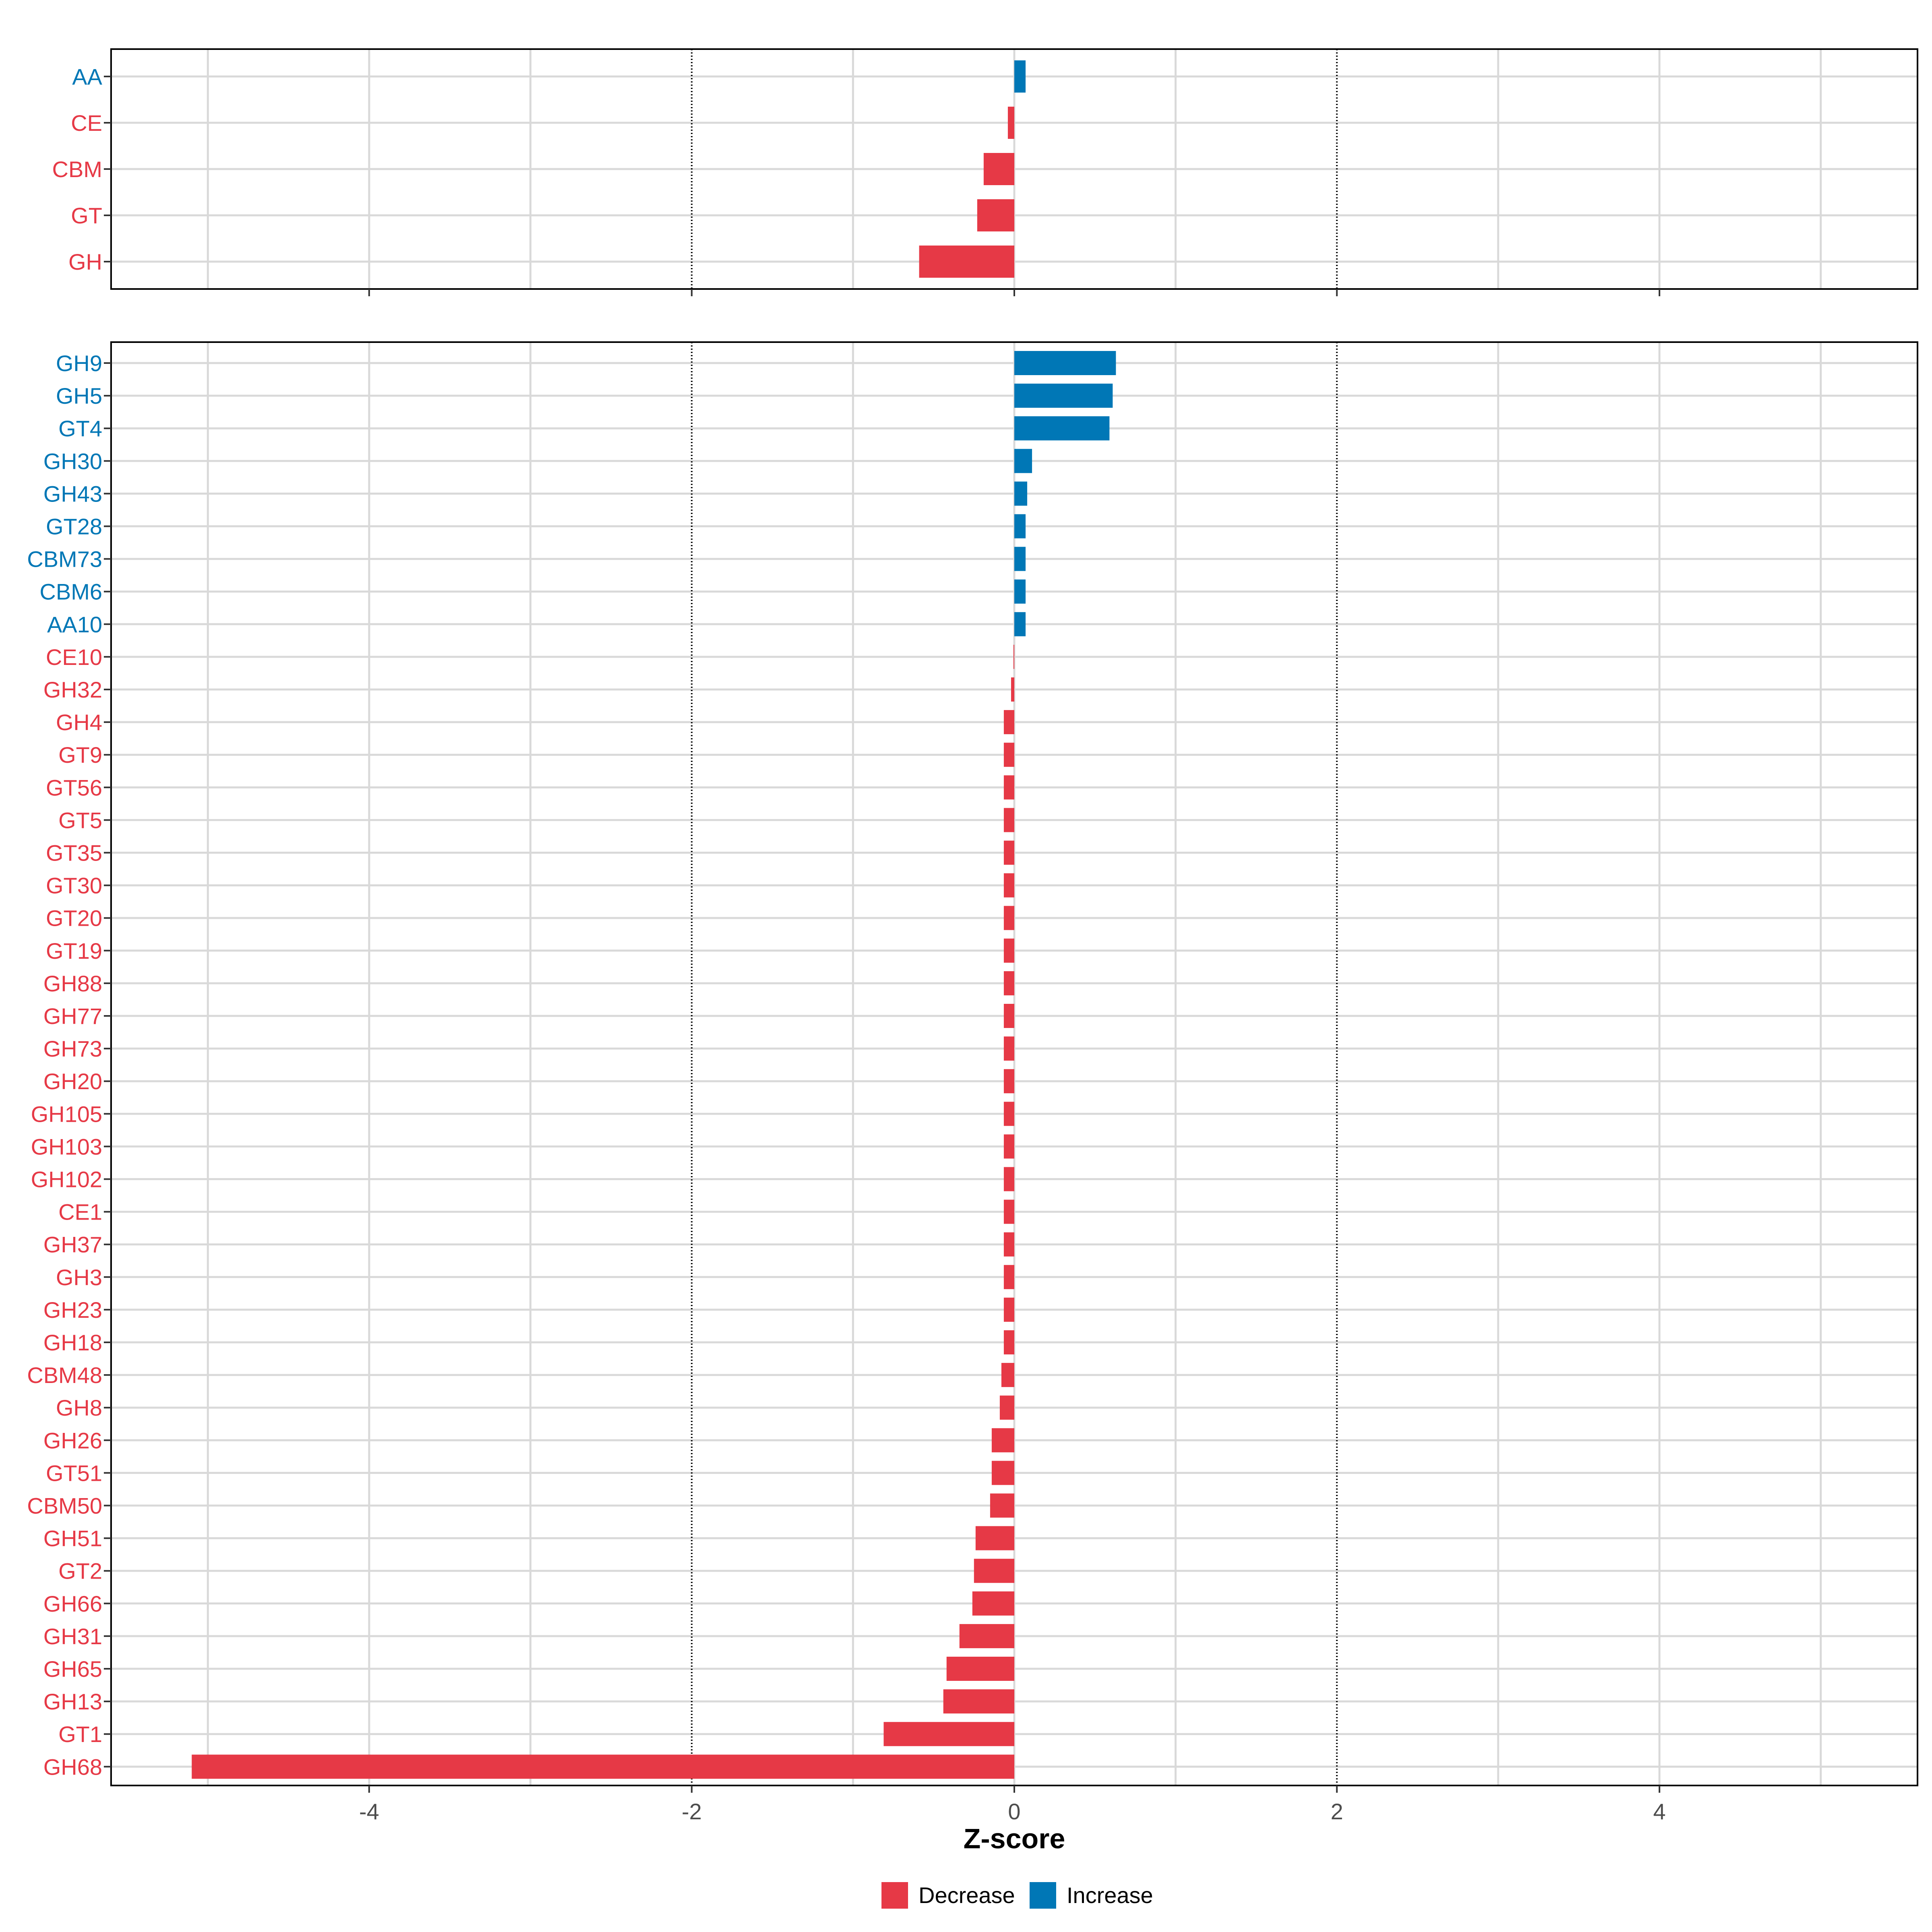 This screenshot has height=1932, width=1932. I want to click on bar-cbm6, so click(1020, 591).